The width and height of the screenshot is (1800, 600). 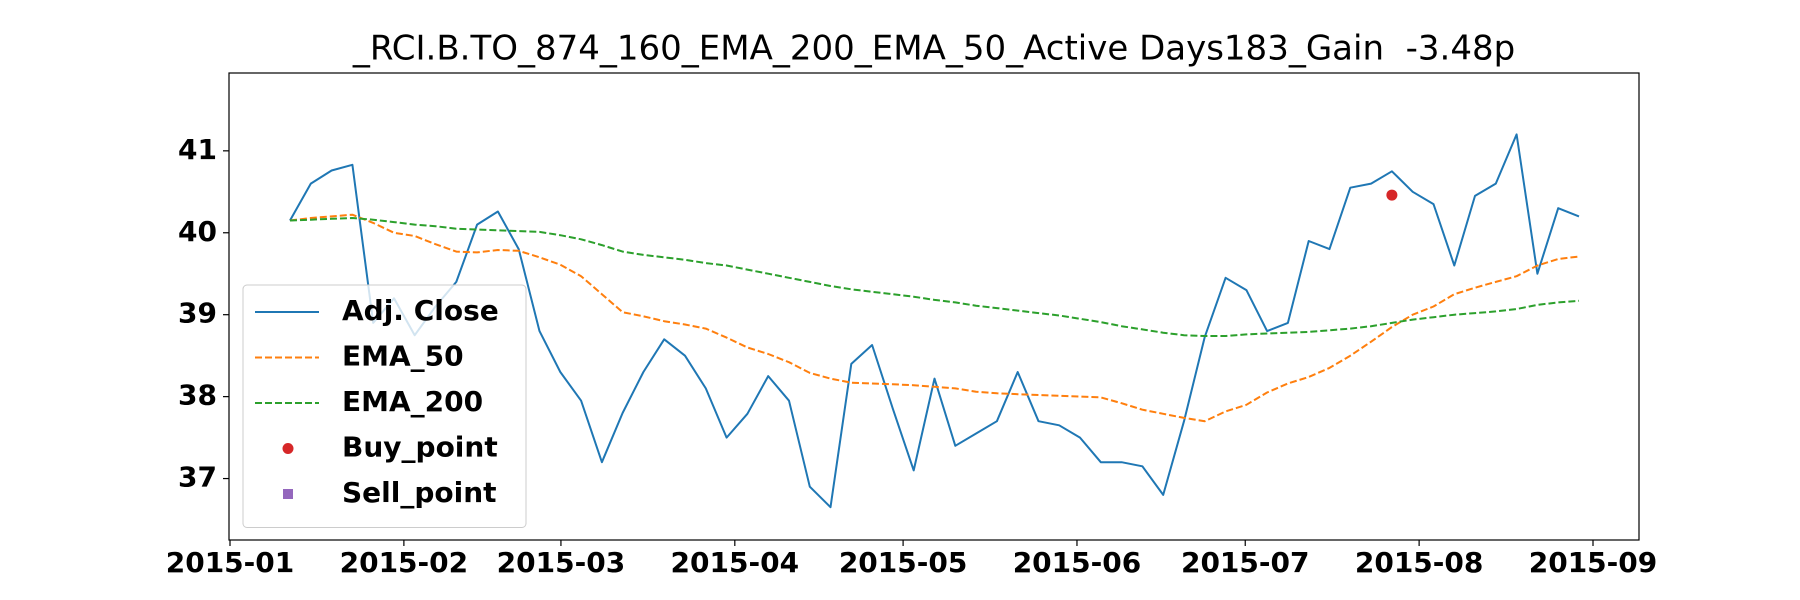 What do you see at coordinates (197, 313) in the screenshot?
I see `y-tick-label: 39` at bounding box center [197, 313].